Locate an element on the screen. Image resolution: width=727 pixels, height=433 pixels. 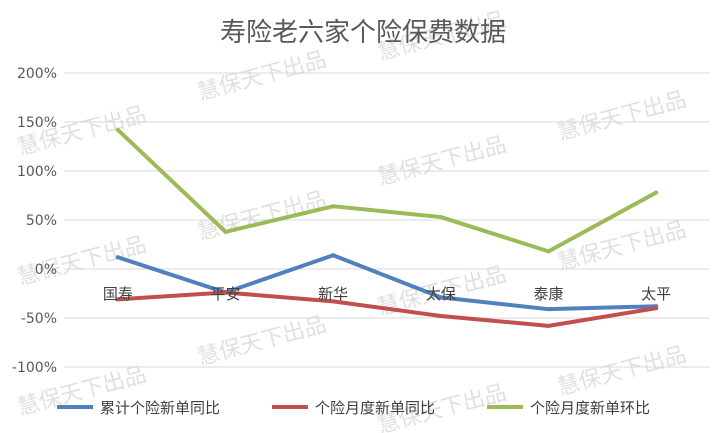
y-tick-label: 200% is located at coordinates (37, 74).